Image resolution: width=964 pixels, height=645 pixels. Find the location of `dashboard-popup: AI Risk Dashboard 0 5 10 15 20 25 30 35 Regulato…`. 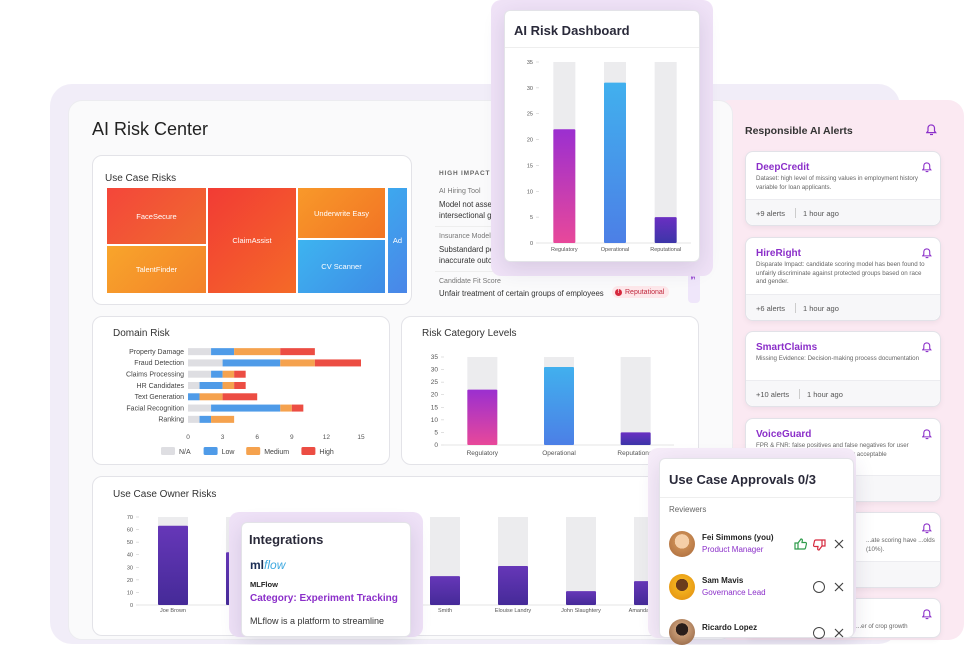

dashboard-popup: AI Risk Dashboard 0 5 10 15 20 25 30 35 Regulato… is located at coordinates (602, 136).